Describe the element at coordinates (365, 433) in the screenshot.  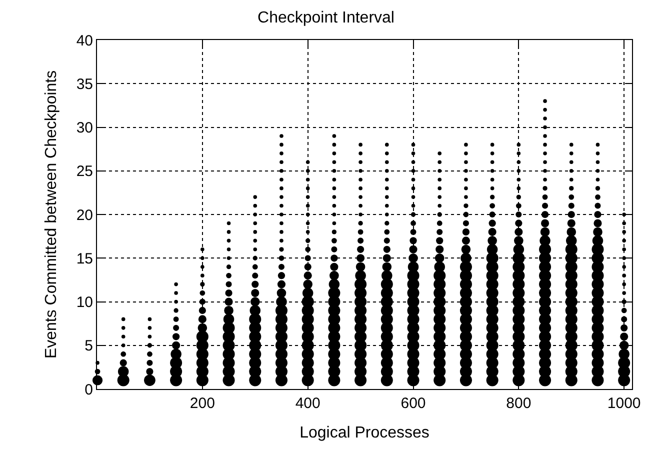
I see `x-axis-title: Logical Processes` at that location.